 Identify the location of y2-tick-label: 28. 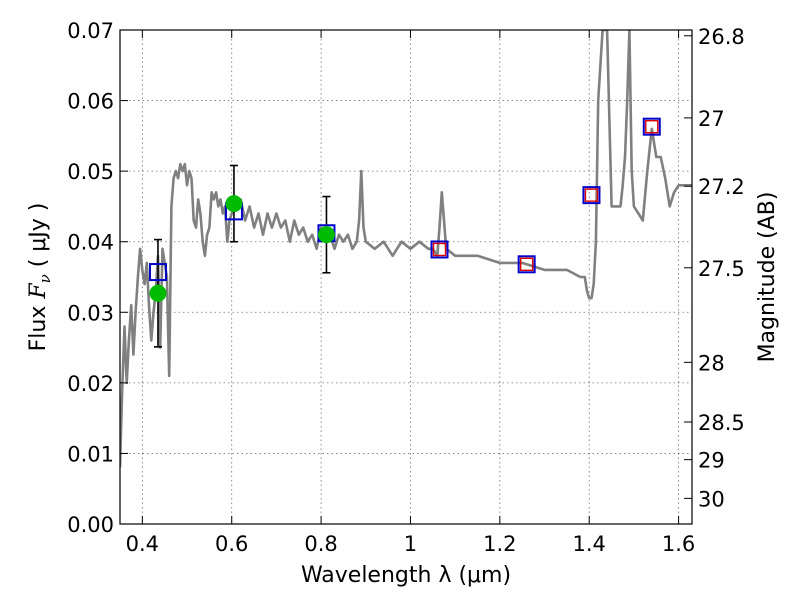
(711, 363).